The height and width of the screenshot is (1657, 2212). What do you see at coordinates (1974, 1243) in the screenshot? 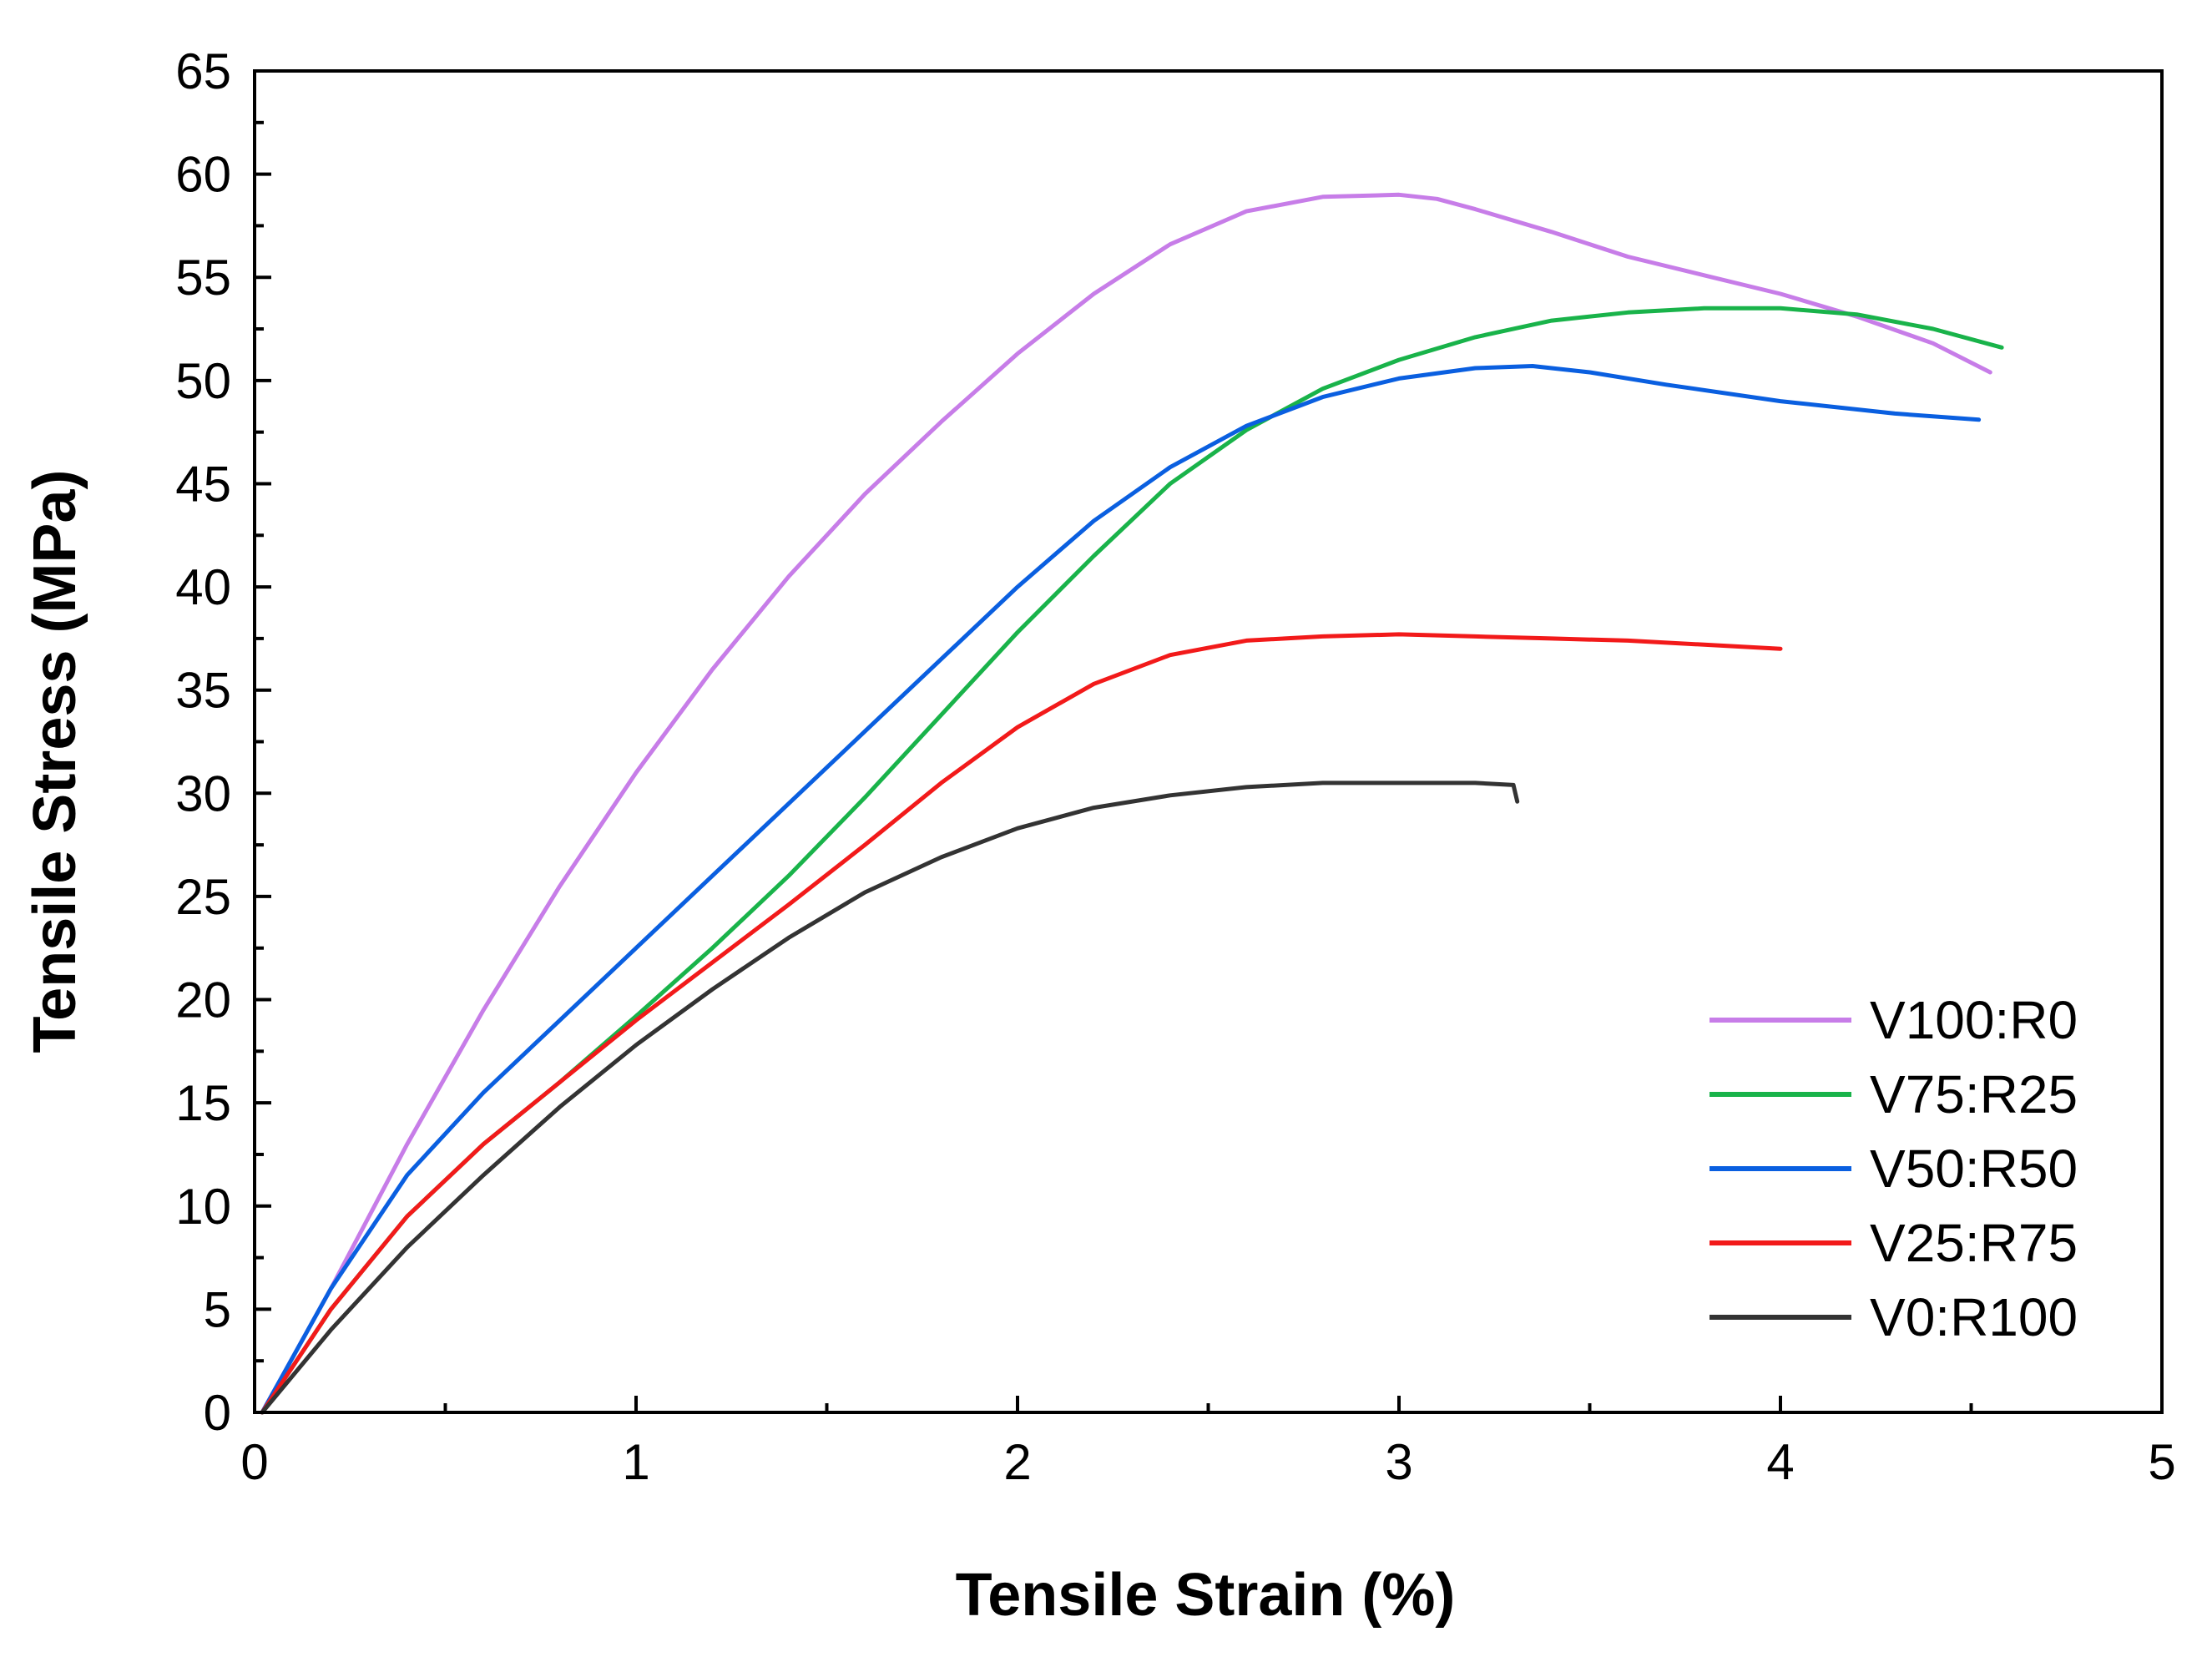
I see `legend-label: V25:R75` at bounding box center [1974, 1243].